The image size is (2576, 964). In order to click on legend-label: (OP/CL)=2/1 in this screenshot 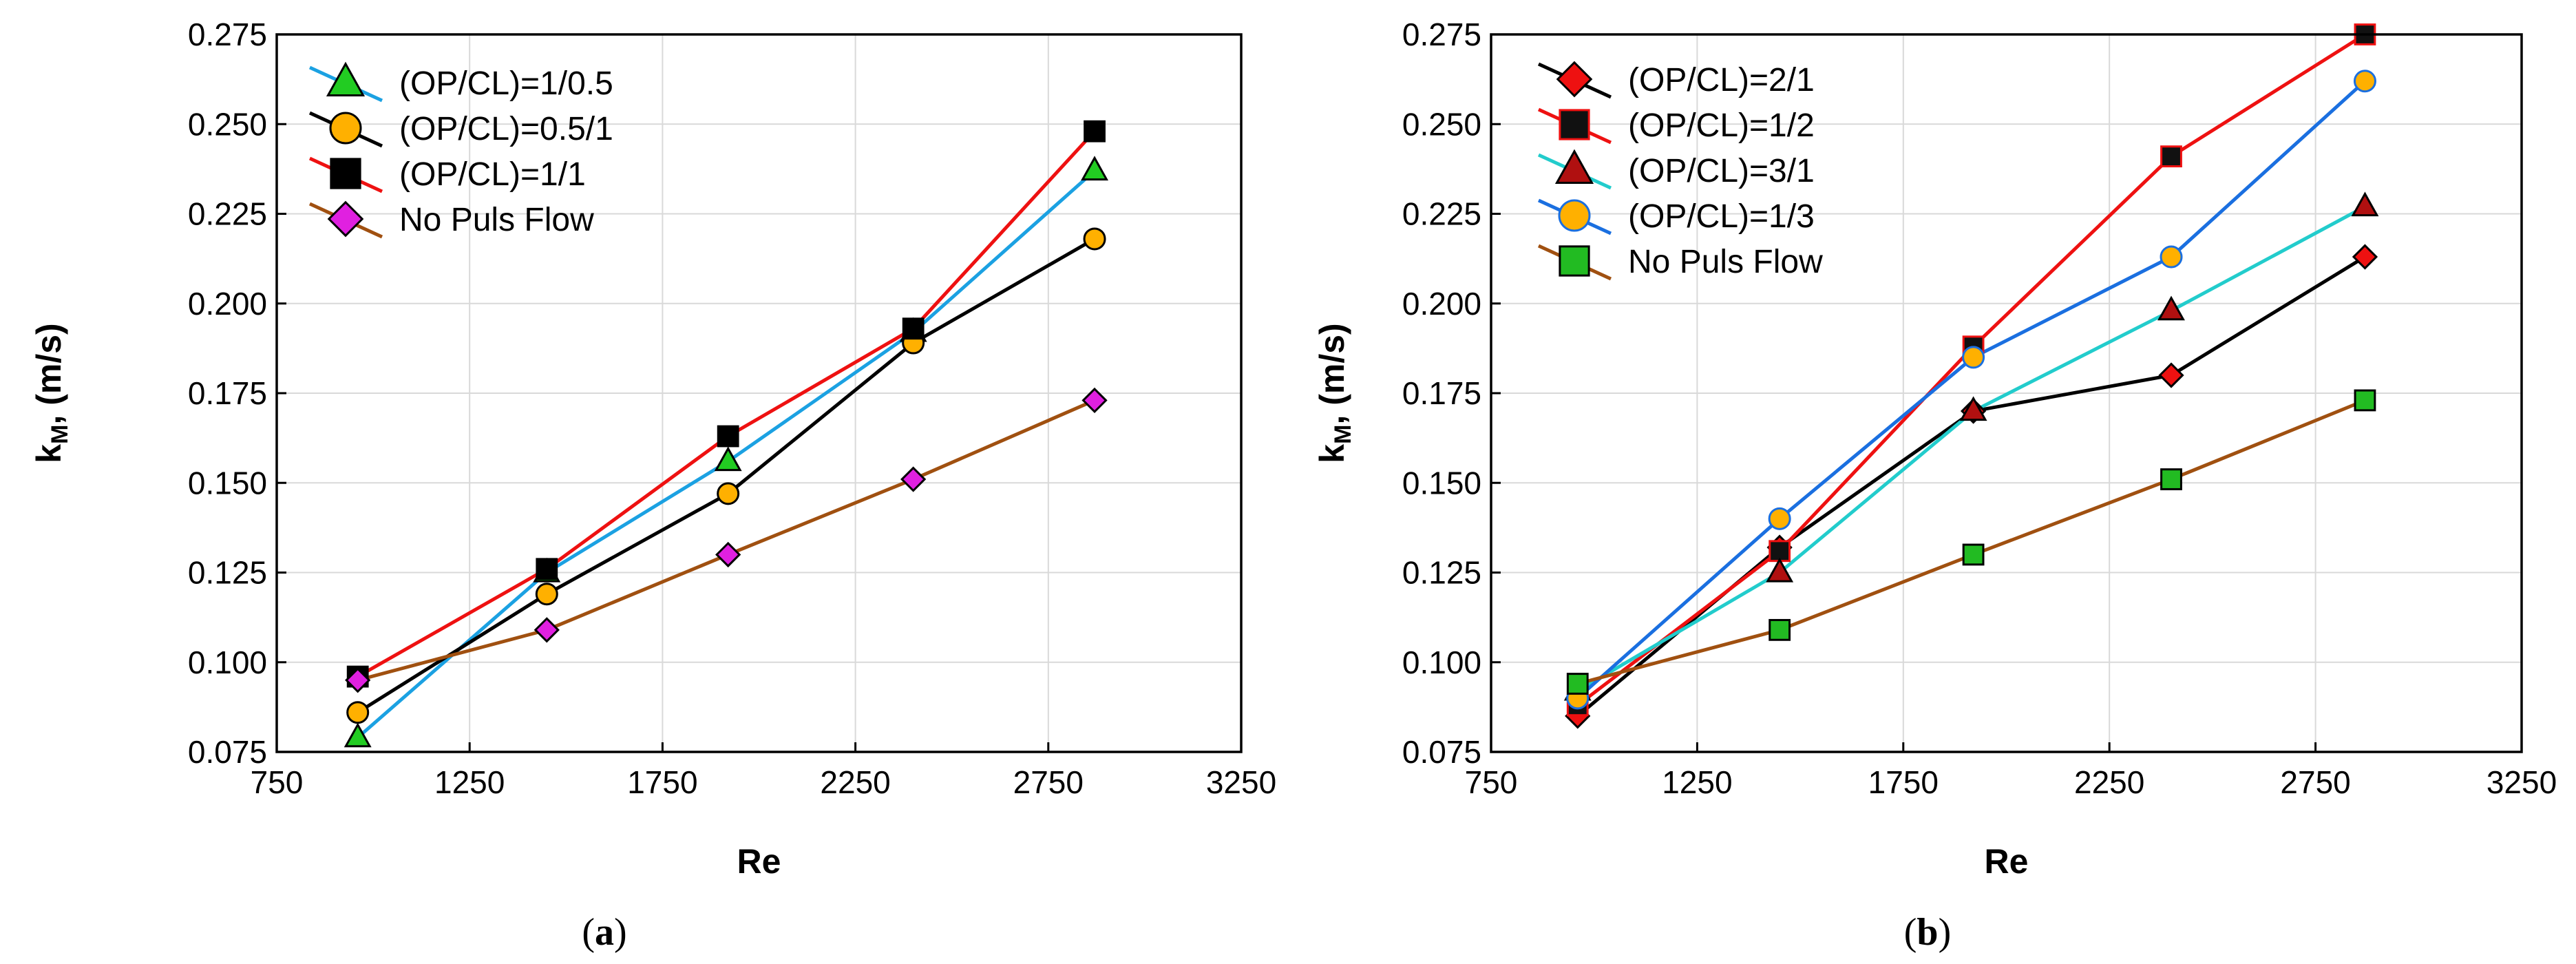, I will do `click(1721, 80)`.